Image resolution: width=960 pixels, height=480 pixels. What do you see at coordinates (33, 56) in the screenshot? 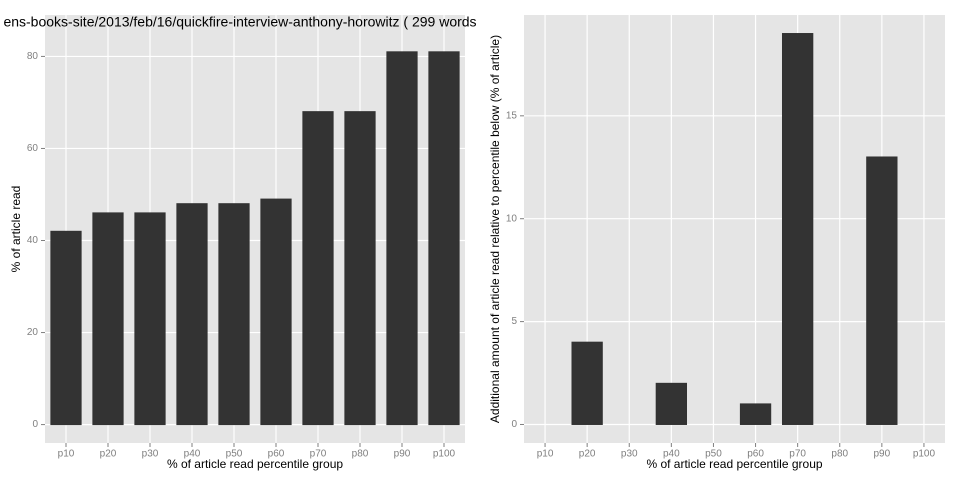
I see `y-tick-label: 80` at bounding box center [33, 56].